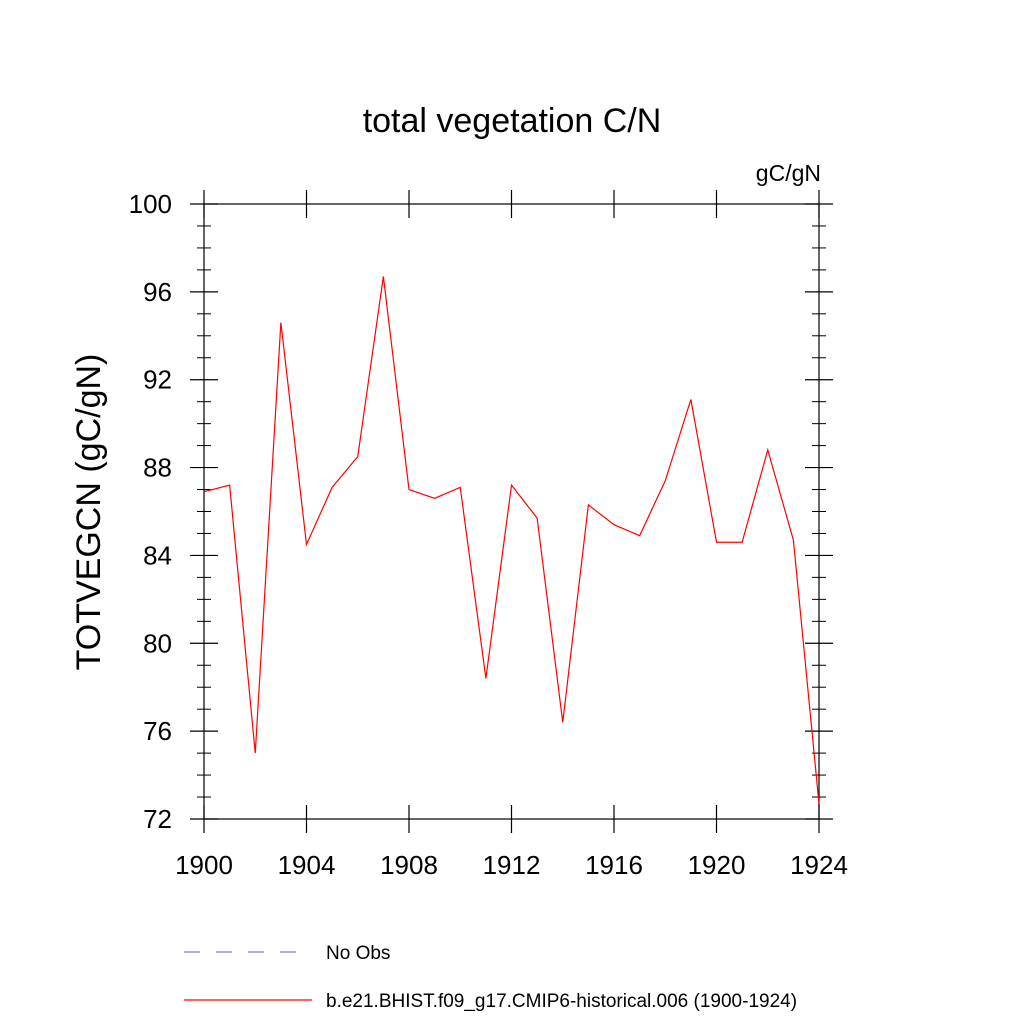 The width and height of the screenshot is (1024, 1024). I want to click on x-tick-label: 1908, so click(409, 865).